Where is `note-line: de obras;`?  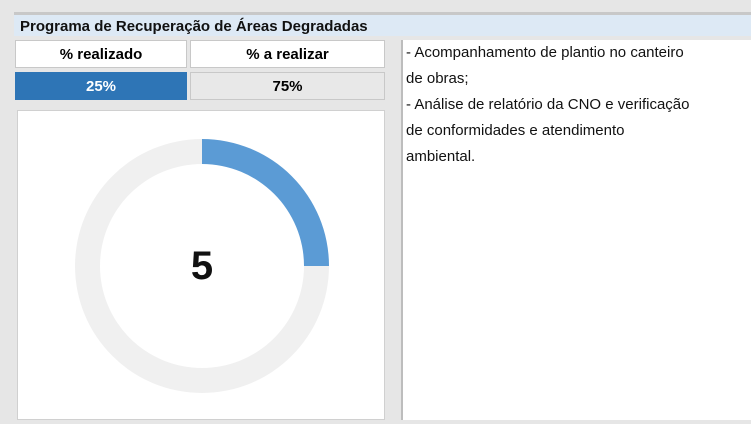 note-line: de obras; is located at coordinates (437, 78).